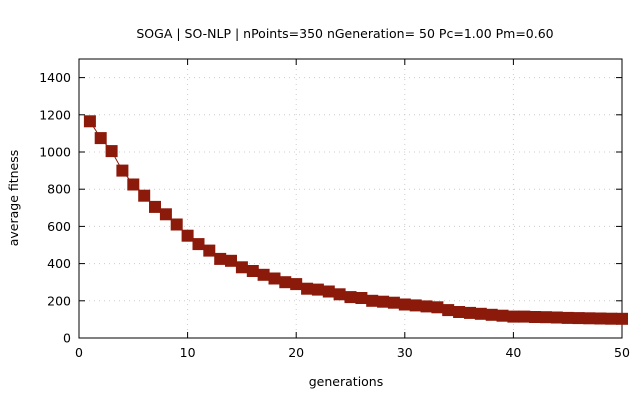 This screenshot has width=640, height=404. What do you see at coordinates (59, 263) in the screenshot?
I see `y-tick-label: 400` at bounding box center [59, 263].